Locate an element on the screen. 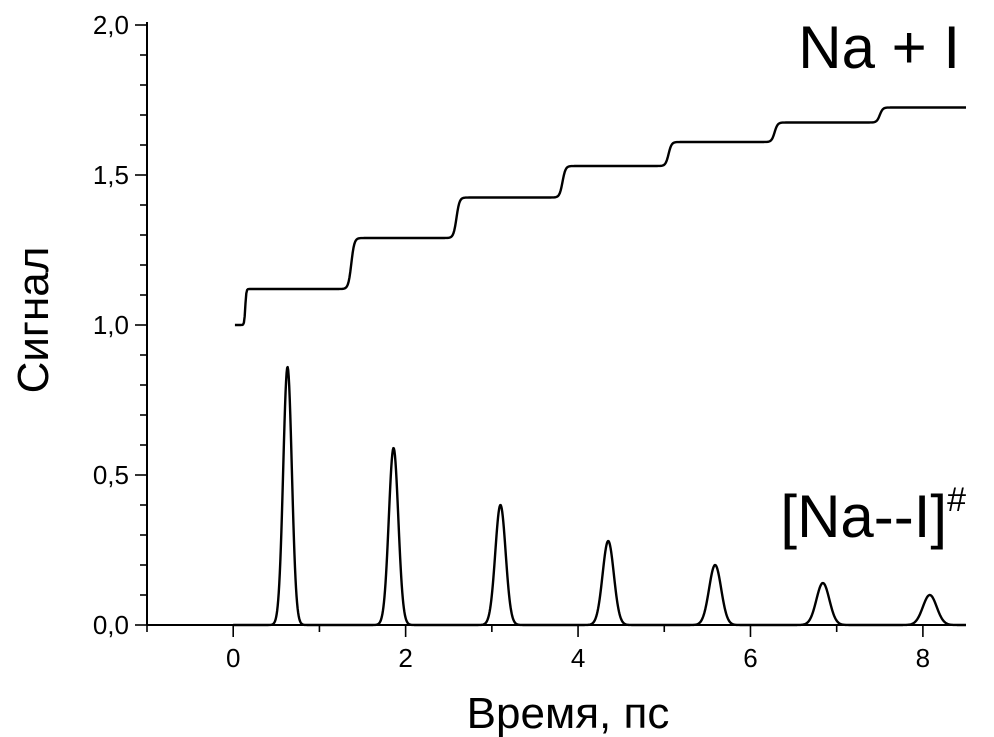 Image resolution: width=994 pixels, height=737 pixels. annotation-transition-superscript: # is located at coordinates (956, 500).